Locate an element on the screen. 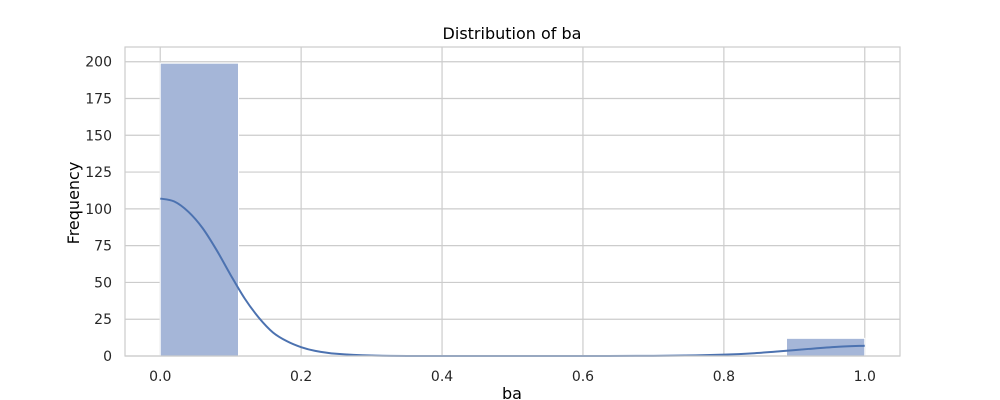  x-tick-labels: 0.0 0.2 0.4 0.6 0.8 1.0 is located at coordinates (512, 377).